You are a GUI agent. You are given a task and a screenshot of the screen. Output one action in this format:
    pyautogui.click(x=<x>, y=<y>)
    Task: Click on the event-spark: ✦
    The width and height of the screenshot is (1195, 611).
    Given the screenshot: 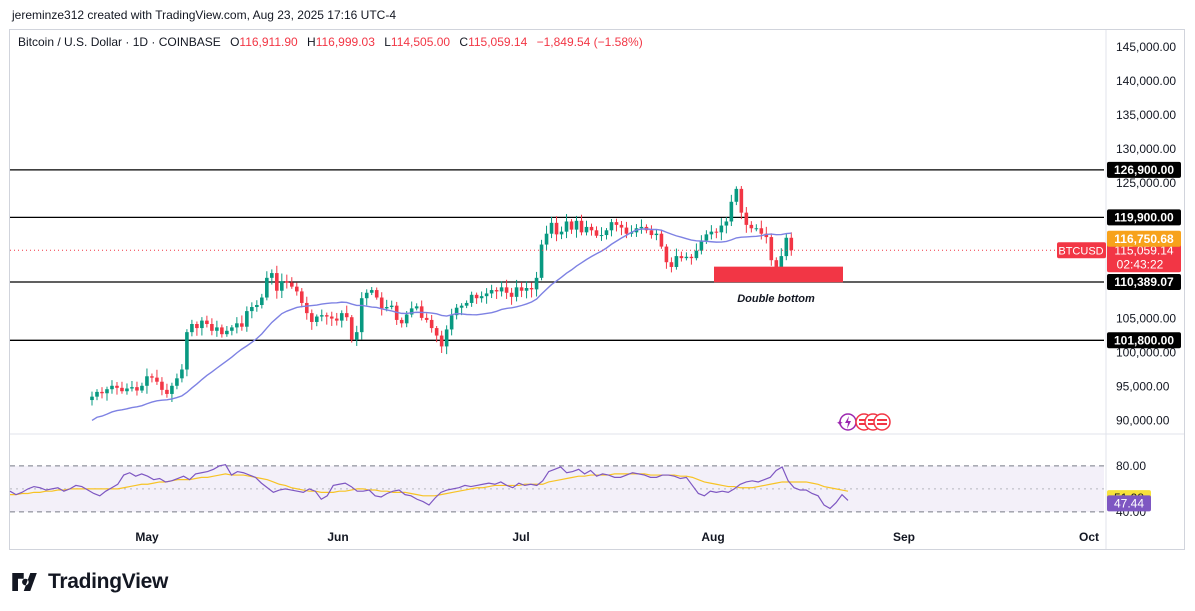 What is the action you would take?
    pyautogui.click(x=840, y=423)
    